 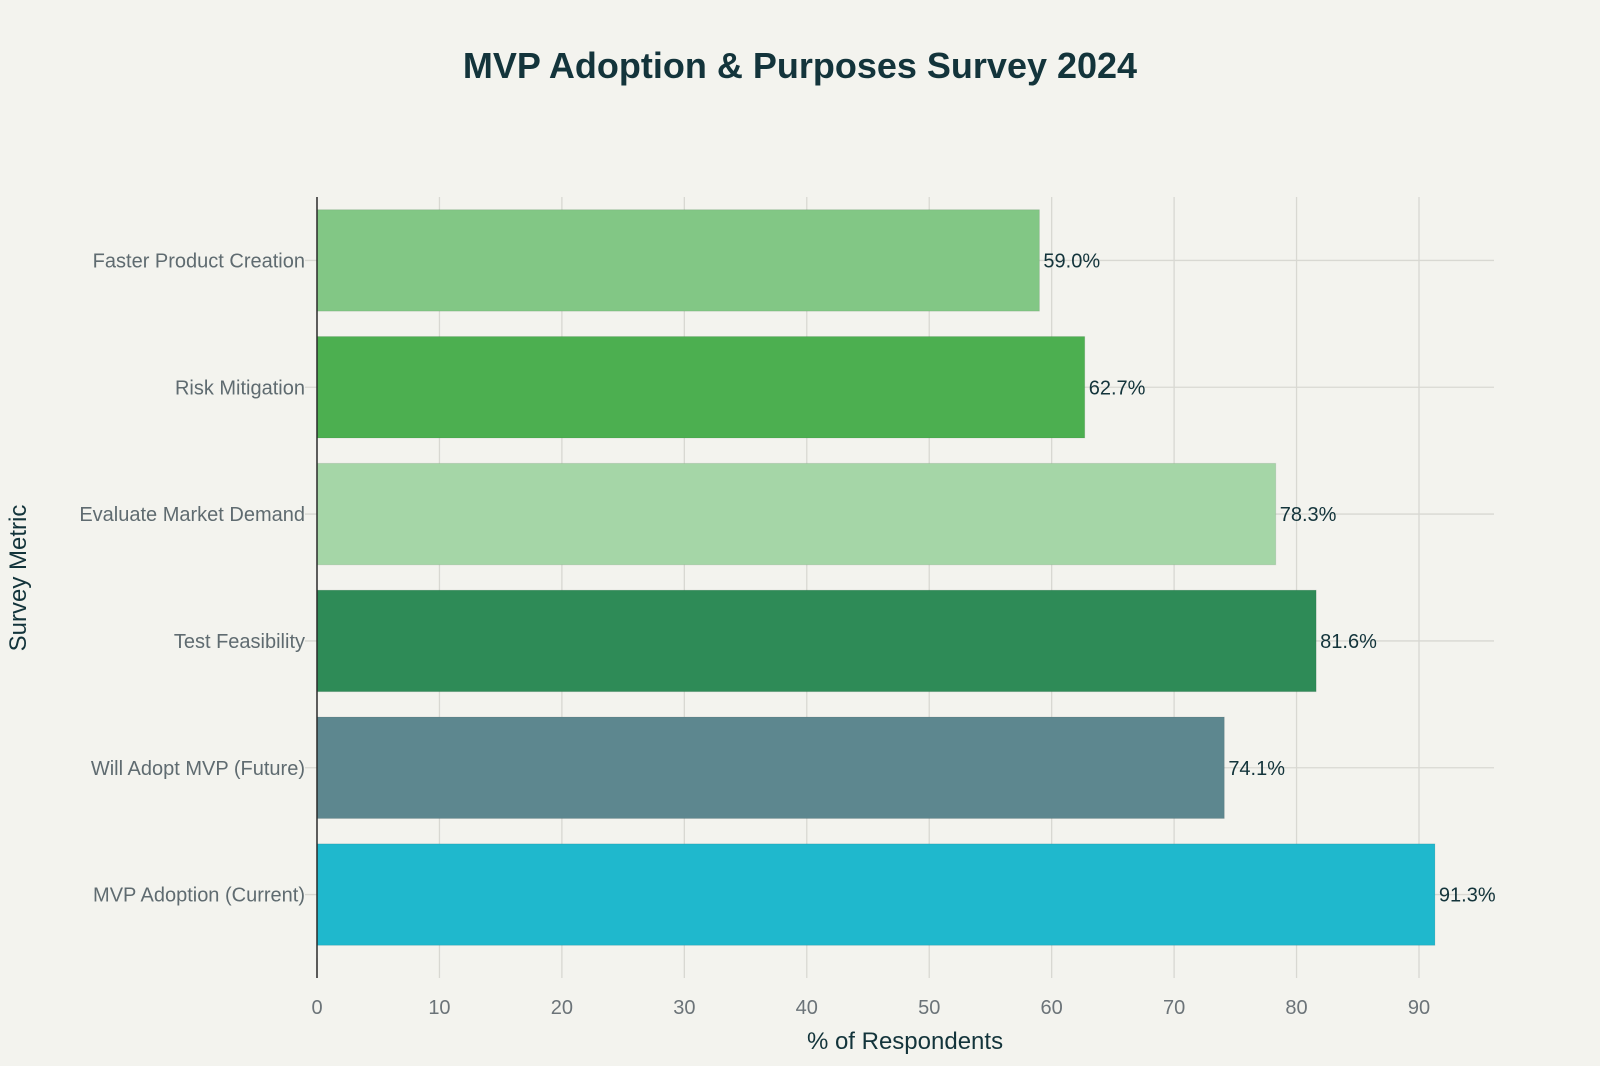 What do you see at coordinates (562, 1008) in the screenshot?
I see `x-tick-label: 20` at bounding box center [562, 1008].